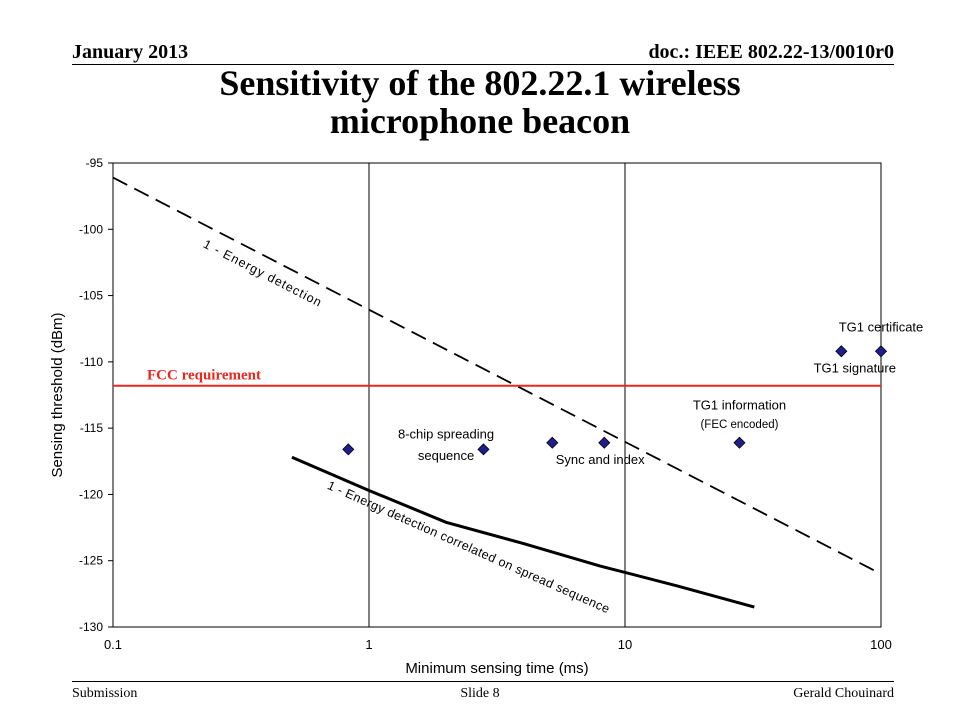 The height and width of the screenshot is (720, 960). I want to click on y-axis-label: Sensing threshold (dBm), so click(57, 394).